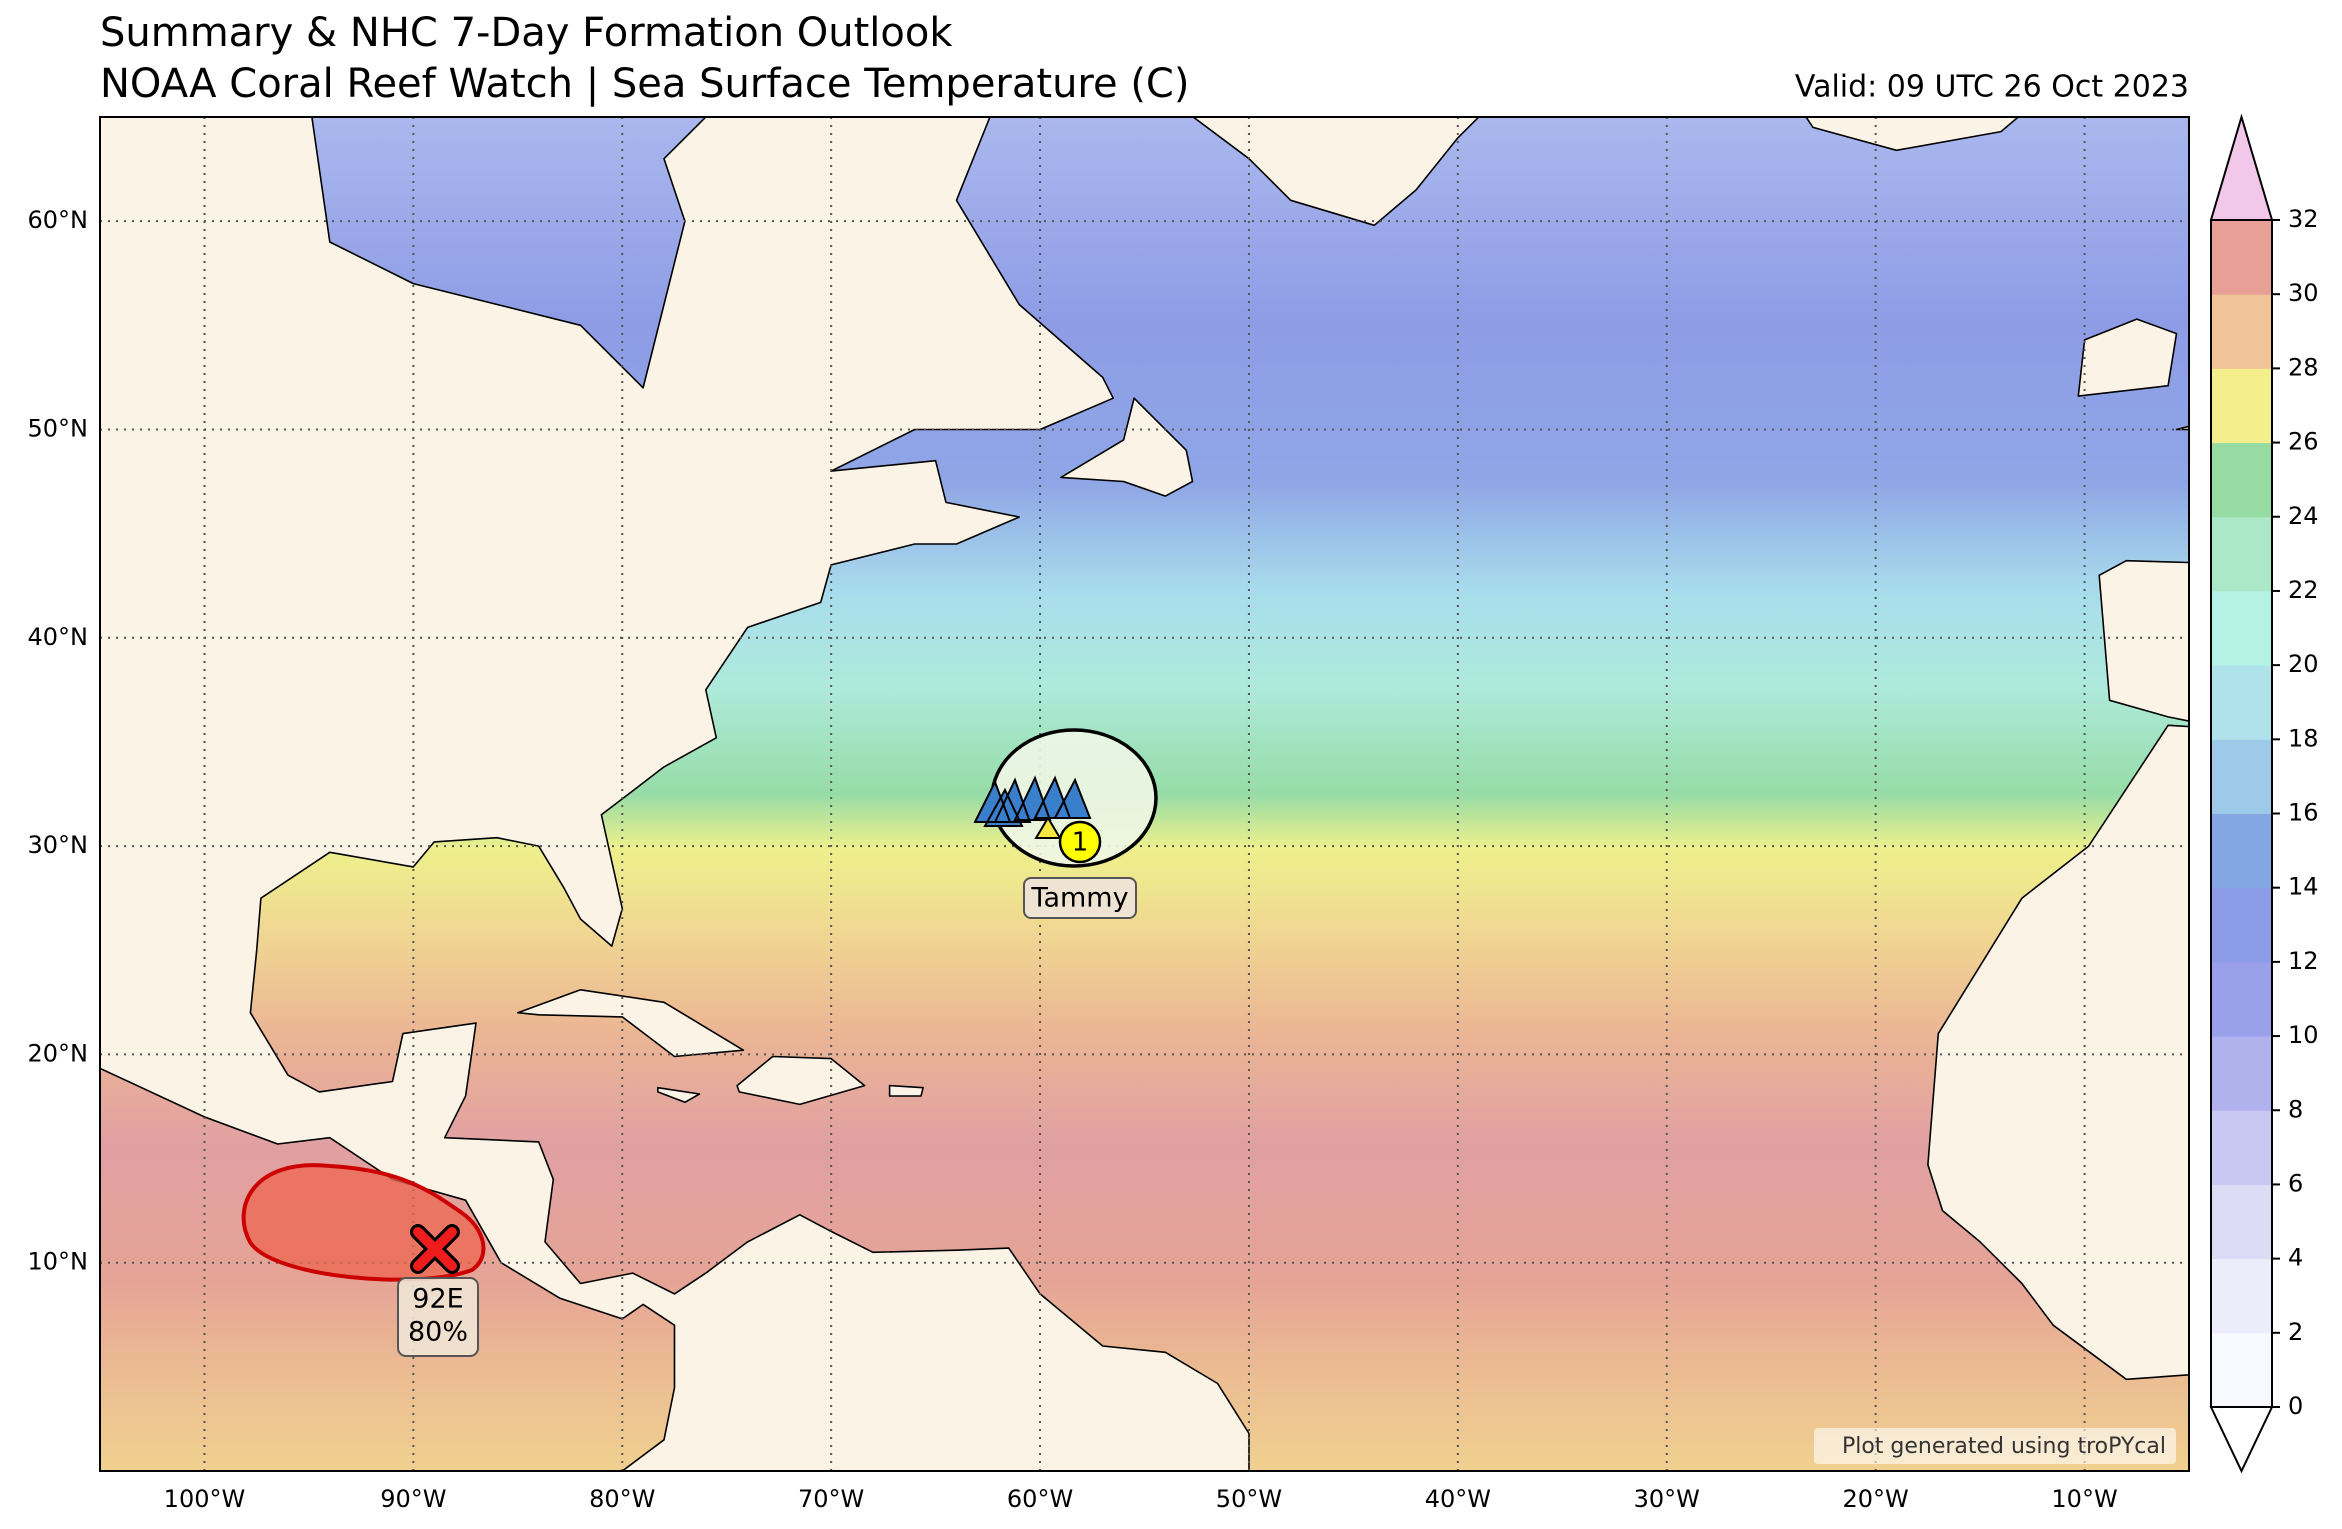  What do you see at coordinates (1992, 87) in the screenshot?
I see `valid-time: Valid: 09 UTC 26 Oct 2023` at bounding box center [1992, 87].